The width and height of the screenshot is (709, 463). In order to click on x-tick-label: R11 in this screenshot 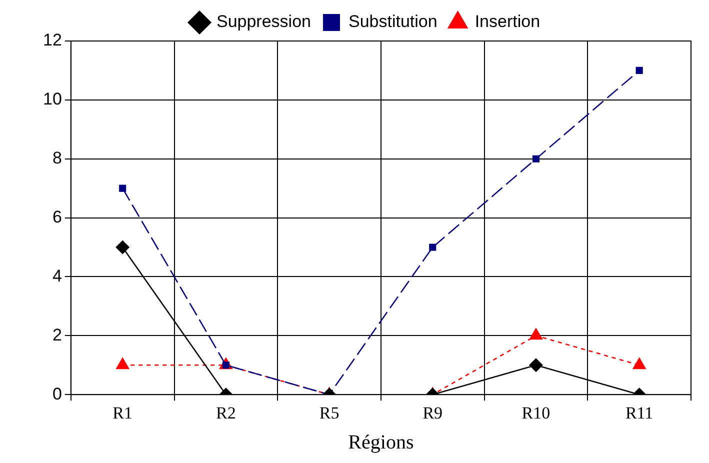, I will do `click(639, 412)`.